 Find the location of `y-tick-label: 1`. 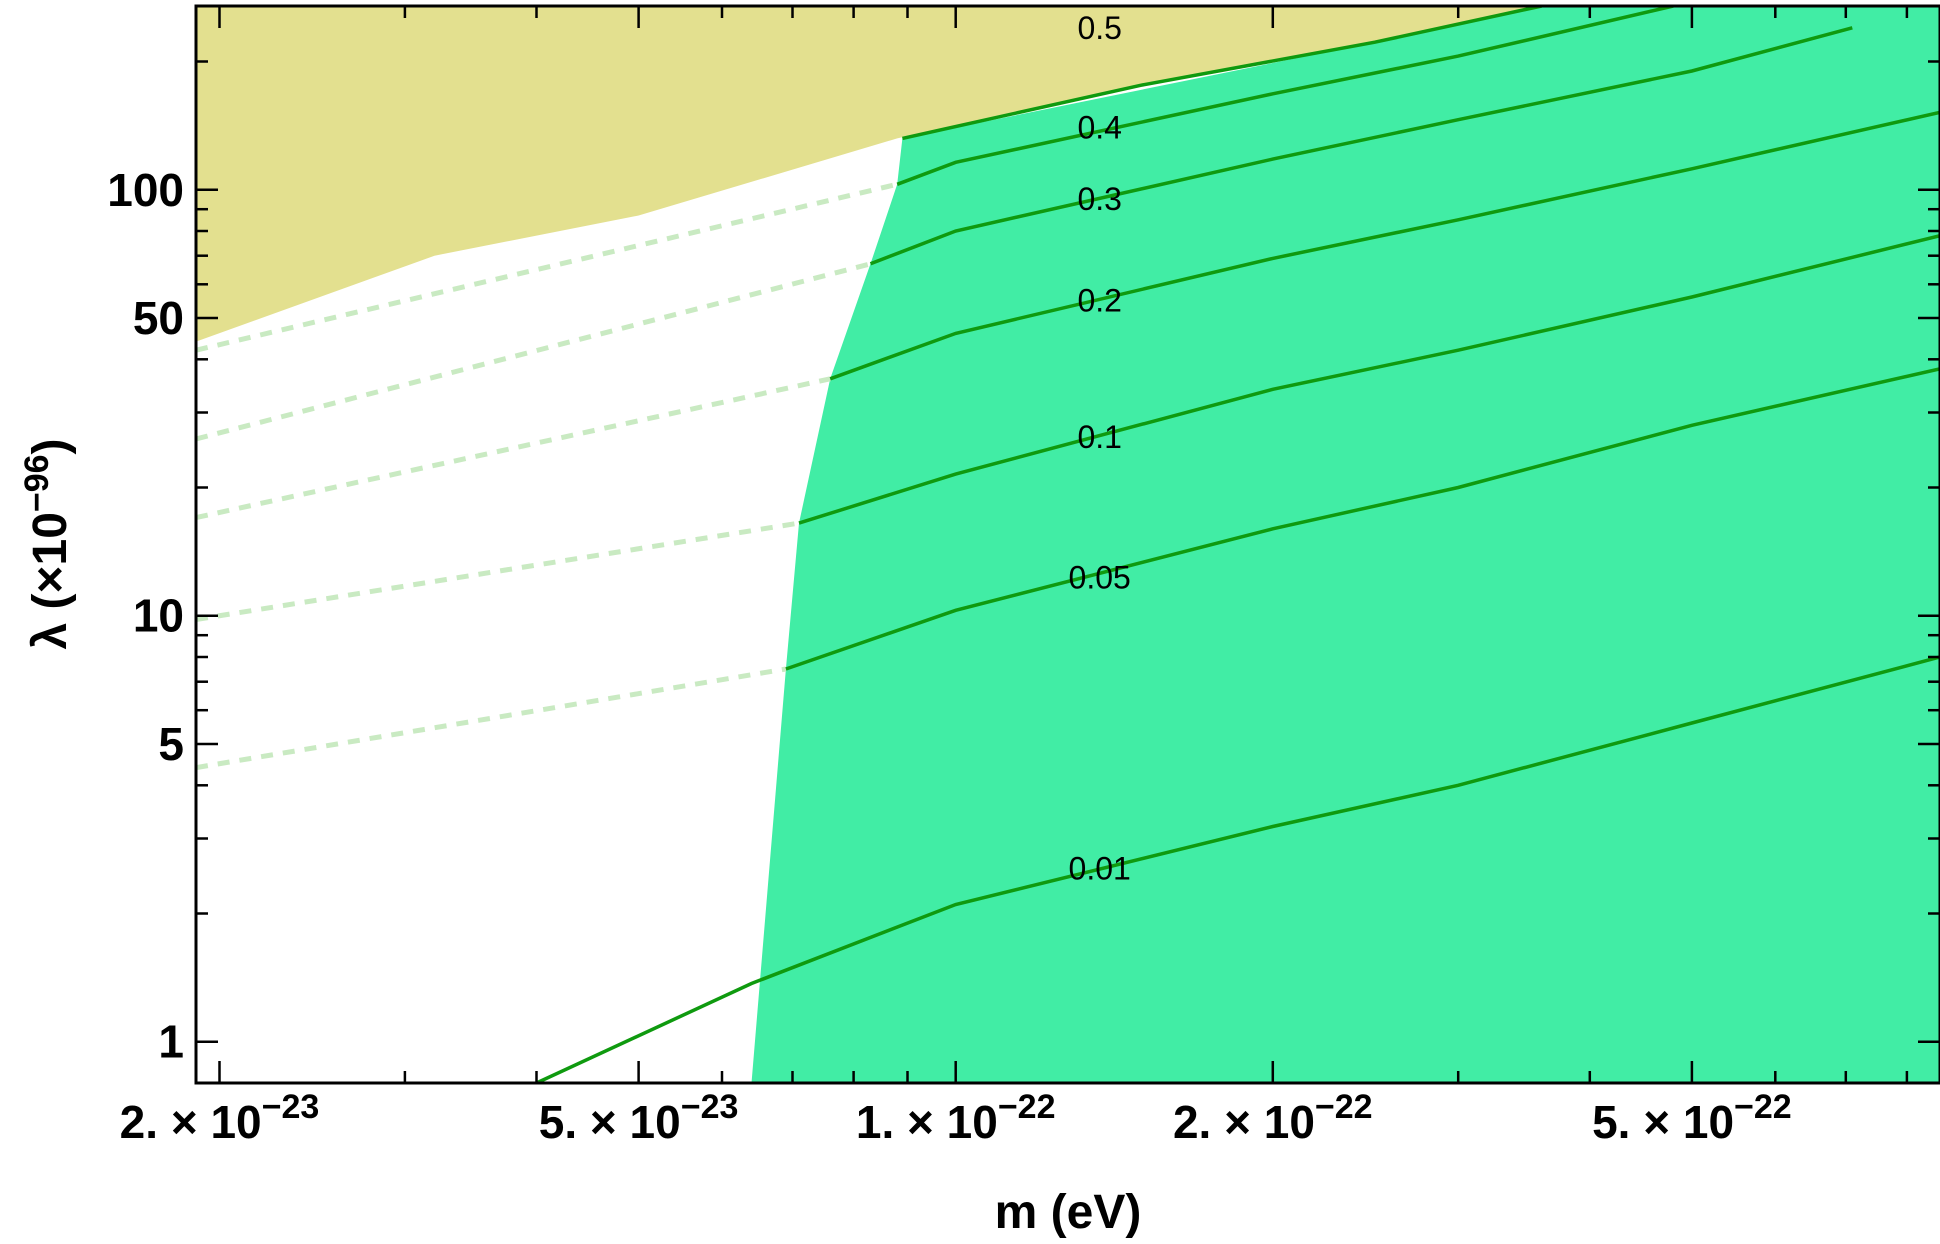

y-tick-label: 1 is located at coordinates (171, 1042).